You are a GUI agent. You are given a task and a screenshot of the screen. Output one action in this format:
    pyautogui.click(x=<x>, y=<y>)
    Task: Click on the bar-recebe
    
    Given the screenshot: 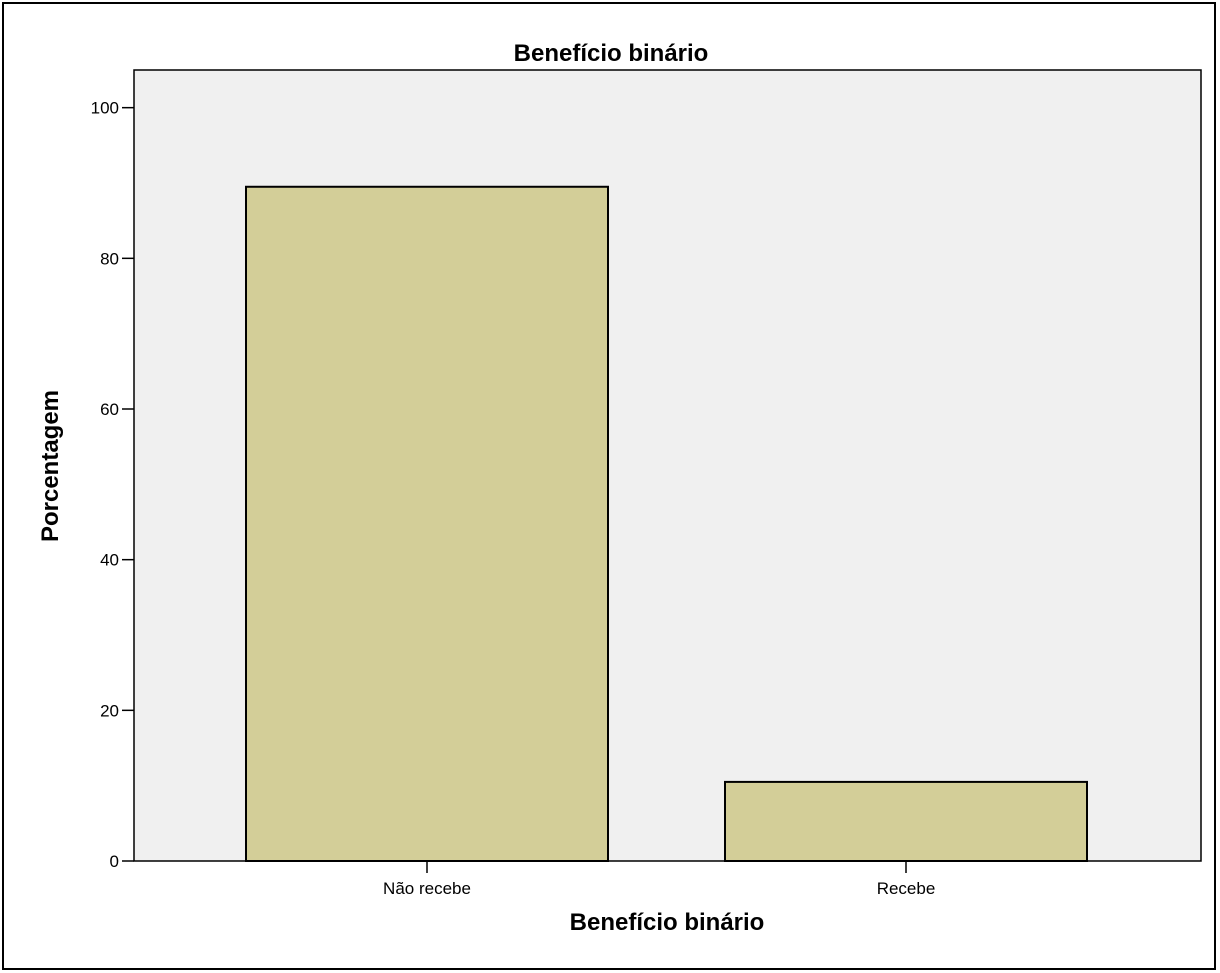 What is the action you would take?
    pyautogui.click(x=906, y=821)
    